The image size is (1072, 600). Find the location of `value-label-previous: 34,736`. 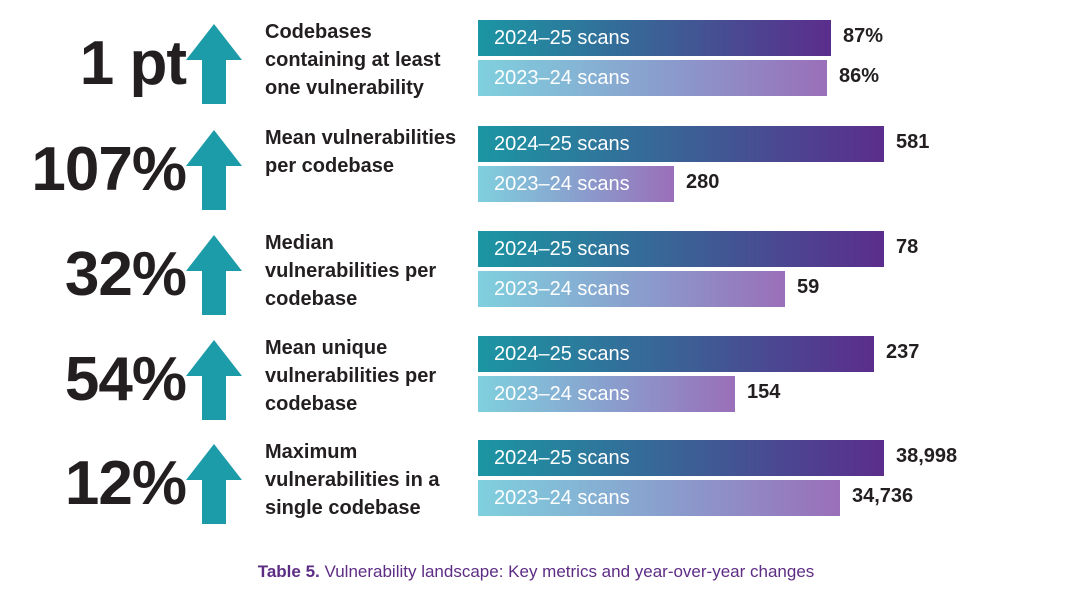

value-label-previous: 34,736 is located at coordinates (883, 496).